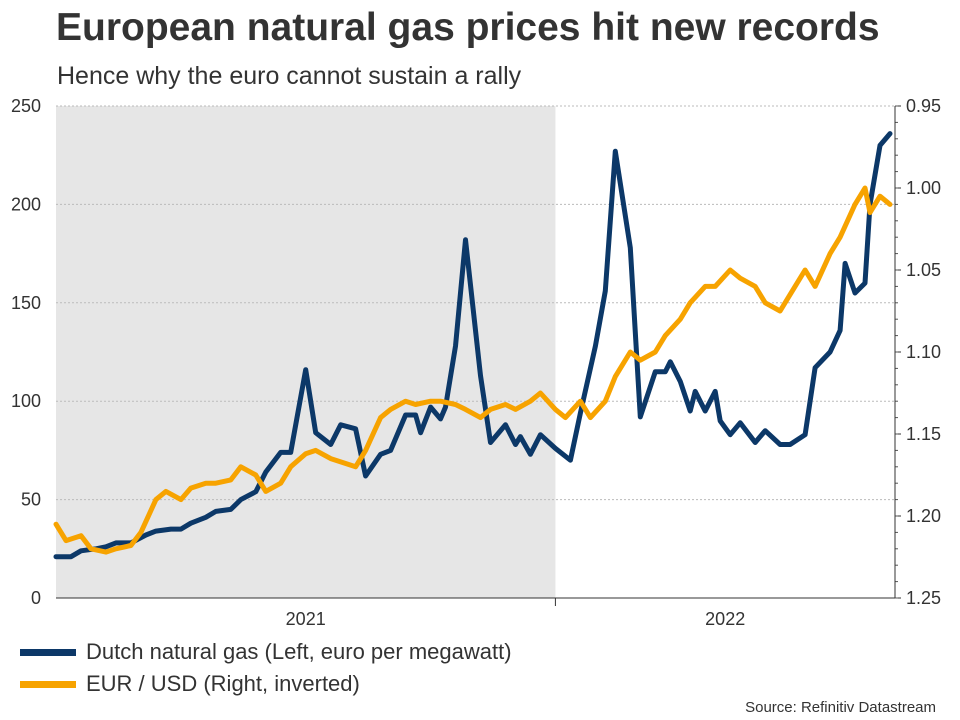  What do you see at coordinates (223, 683) in the screenshot?
I see `legend-label-eurusd: EUR / USD (Right, inverted)` at bounding box center [223, 683].